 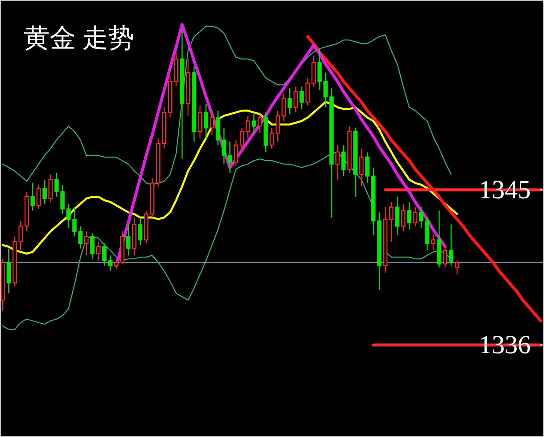 I want to click on text: 黄金 走势, so click(x=79, y=38).